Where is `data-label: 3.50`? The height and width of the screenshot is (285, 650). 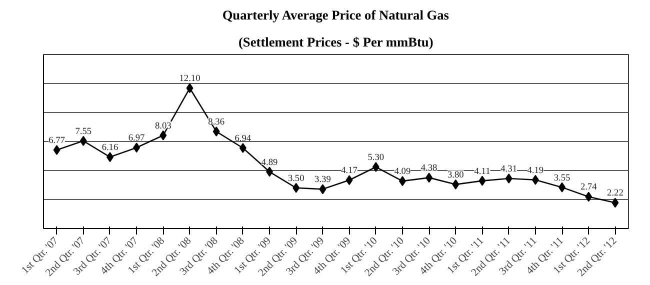 data-label: 3.50 is located at coordinates (296, 179).